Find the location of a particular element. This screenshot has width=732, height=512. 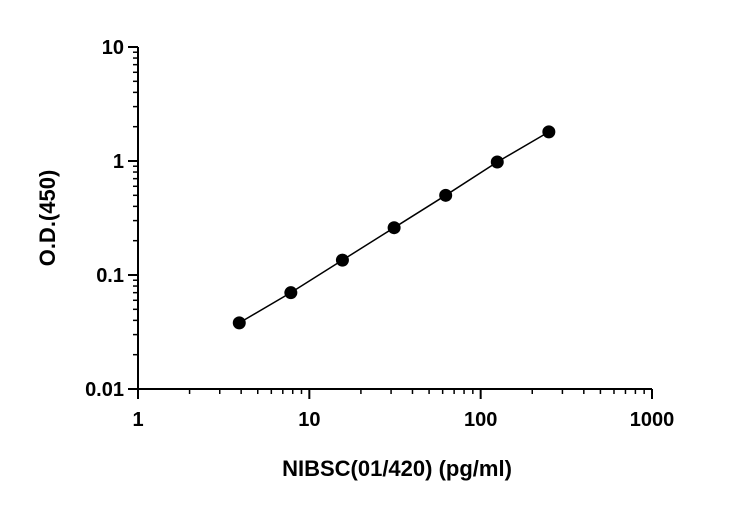

y-axis-title: O.D.(450) is located at coordinates (47, 218).